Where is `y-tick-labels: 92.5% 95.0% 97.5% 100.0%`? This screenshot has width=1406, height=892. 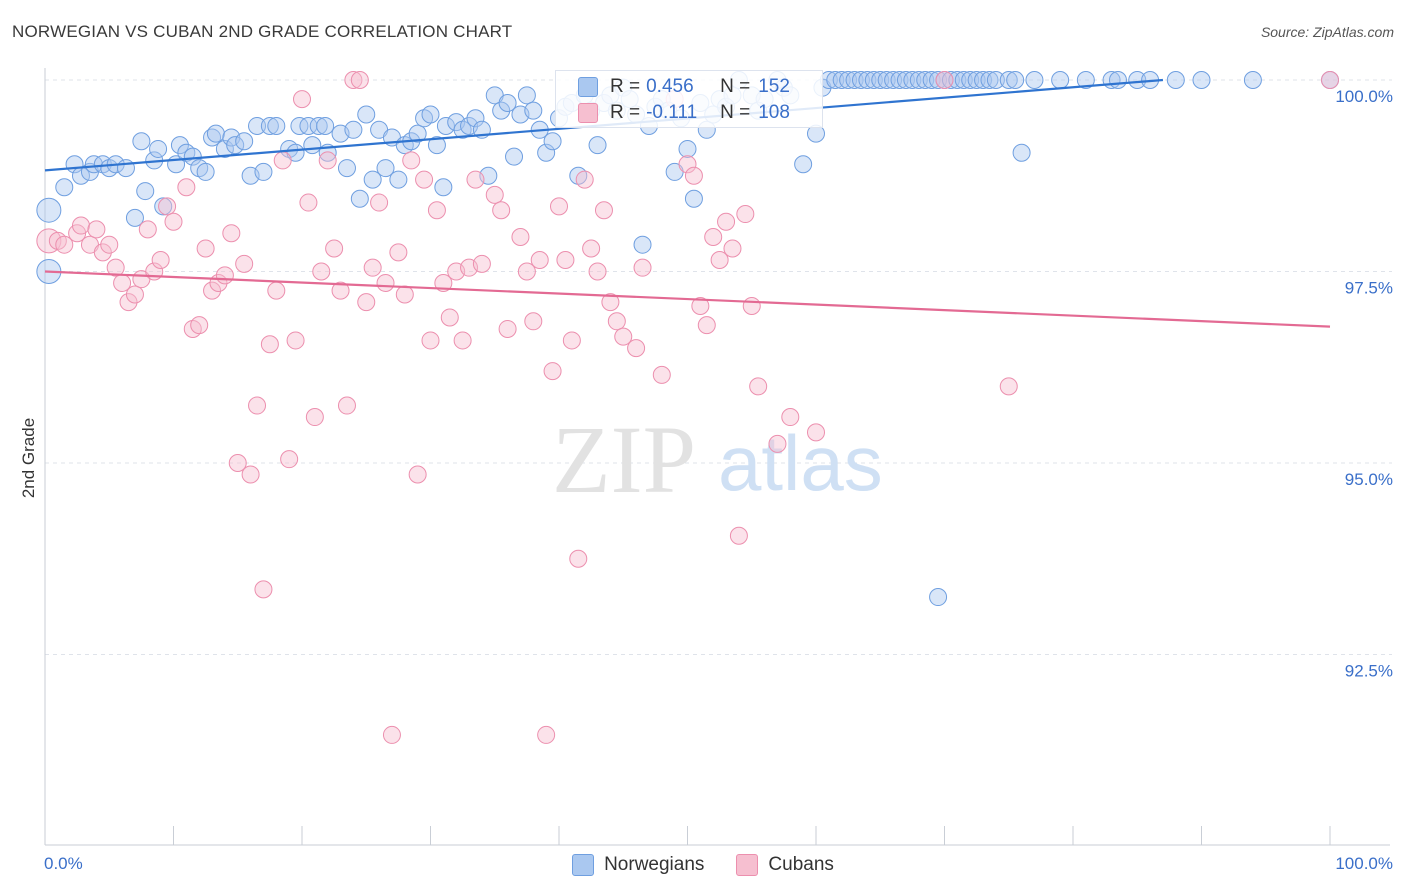
y-tick-labels: 92.5% 95.0% 97.5% 100.0% is located at coordinates (1364, 384).